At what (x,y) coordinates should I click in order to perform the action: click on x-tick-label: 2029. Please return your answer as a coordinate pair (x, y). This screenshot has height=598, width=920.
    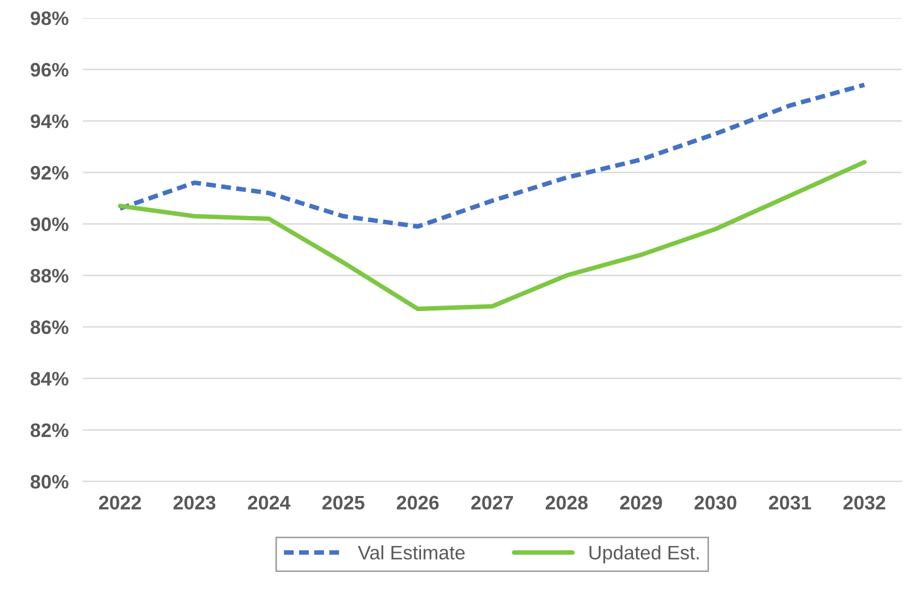
    Looking at the image, I should click on (641, 503).